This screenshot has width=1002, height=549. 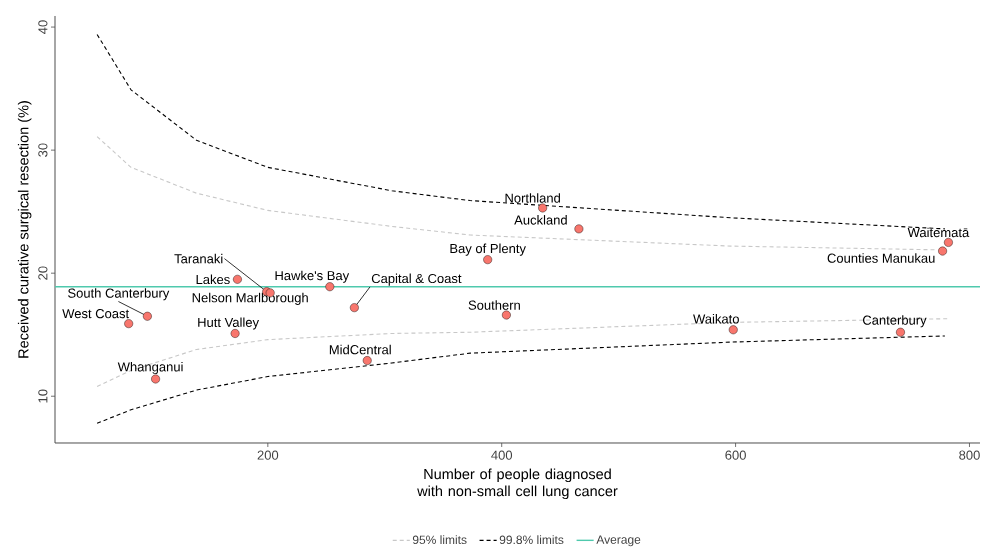 What do you see at coordinates (312, 276) in the screenshot?
I see `annotation: Hawke's Bay` at bounding box center [312, 276].